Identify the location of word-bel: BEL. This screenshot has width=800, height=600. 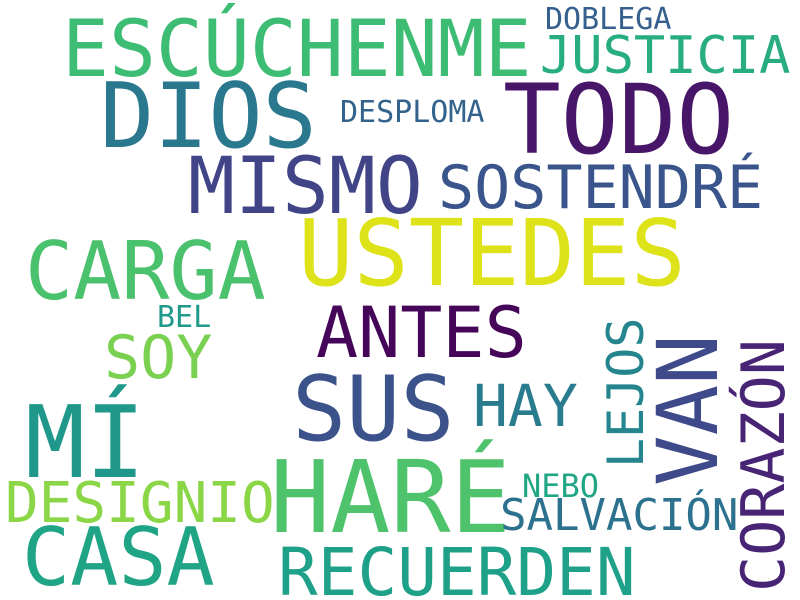
(184, 317).